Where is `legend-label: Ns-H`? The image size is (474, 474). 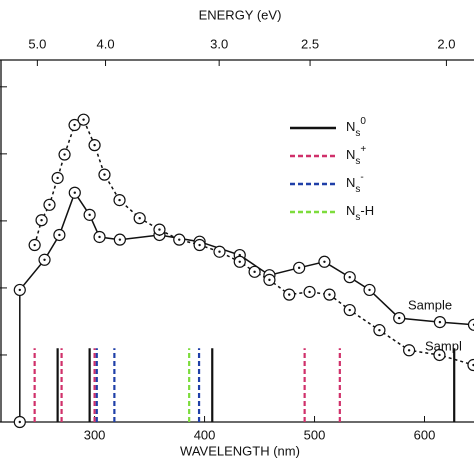
legend-label: Ns-H is located at coordinates (360, 212).